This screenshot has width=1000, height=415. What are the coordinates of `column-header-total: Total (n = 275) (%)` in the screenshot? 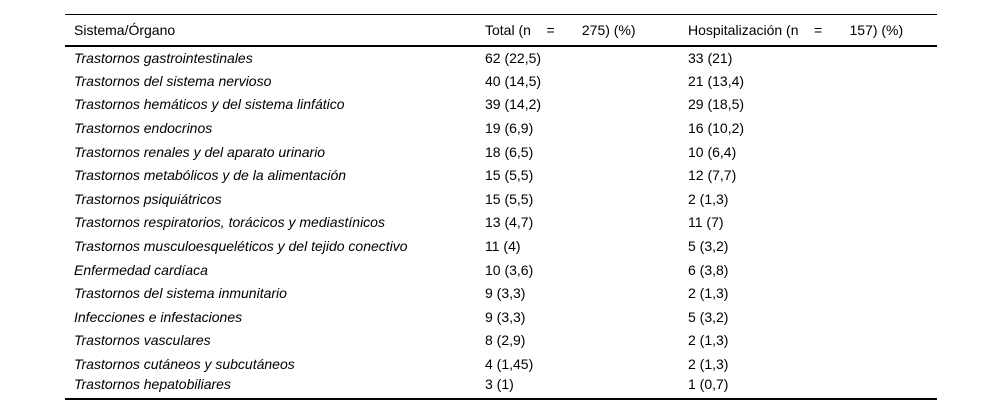 It's located at (560, 29).